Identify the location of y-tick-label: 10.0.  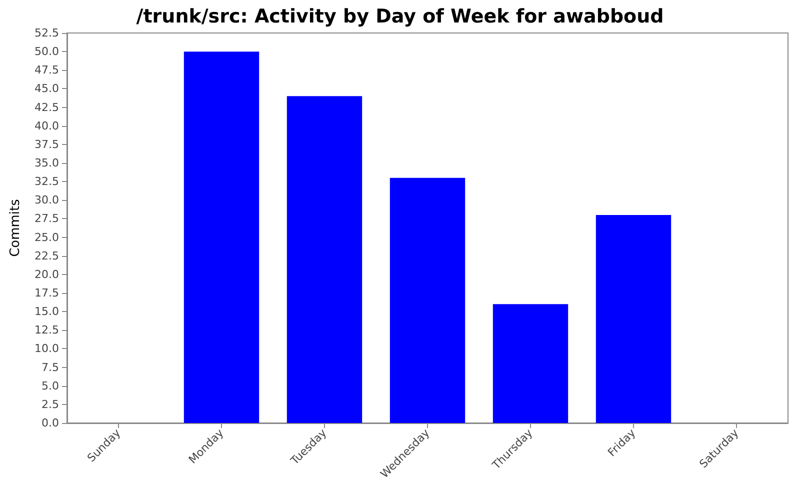
(46, 349).